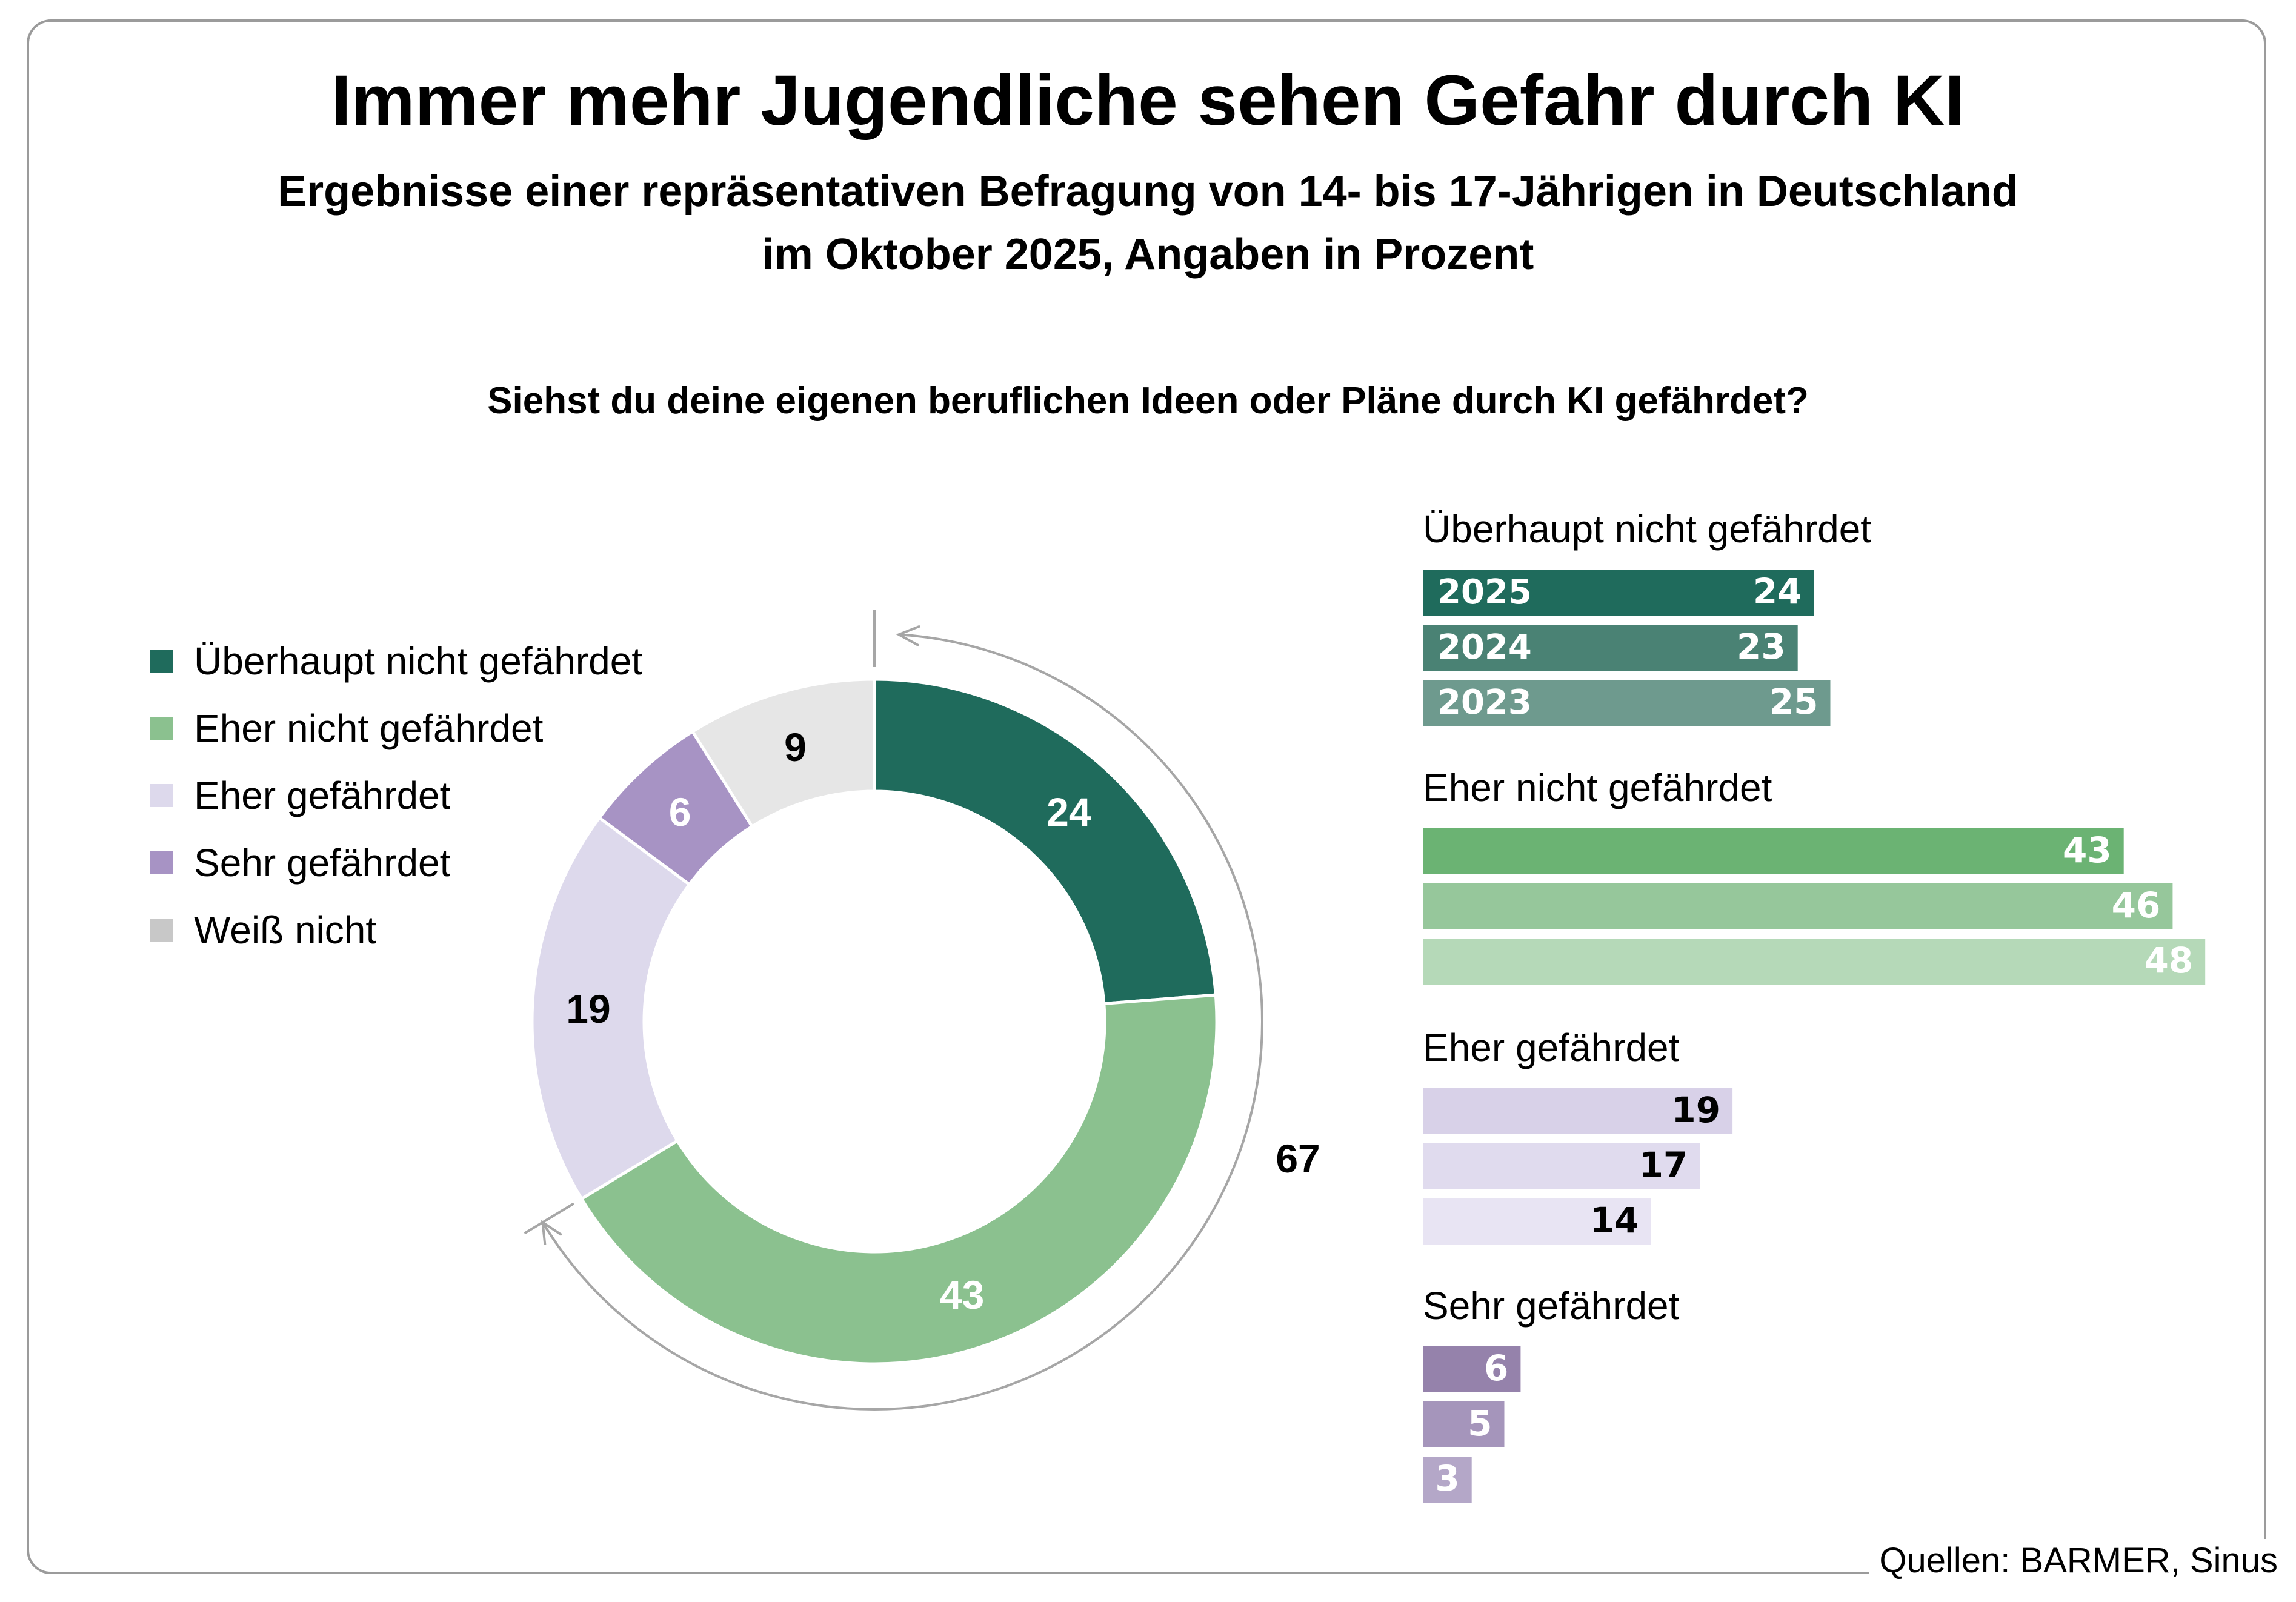 The height and width of the screenshot is (1602, 2296). Describe the element at coordinates (285, 930) in the screenshot. I see `legend-label: Weiß nicht` at that location.